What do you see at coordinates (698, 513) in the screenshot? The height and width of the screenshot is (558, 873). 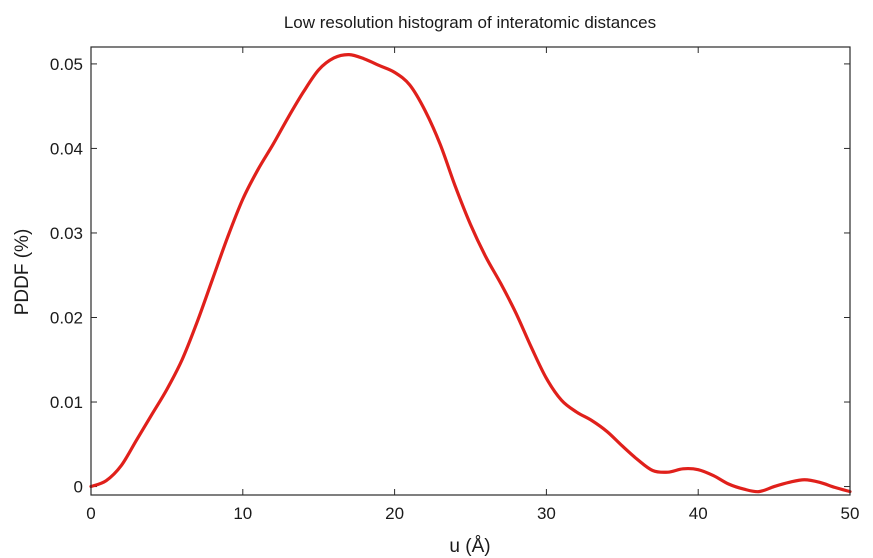 I see `x-tick-label: 40` at bounding box center [698, 513].